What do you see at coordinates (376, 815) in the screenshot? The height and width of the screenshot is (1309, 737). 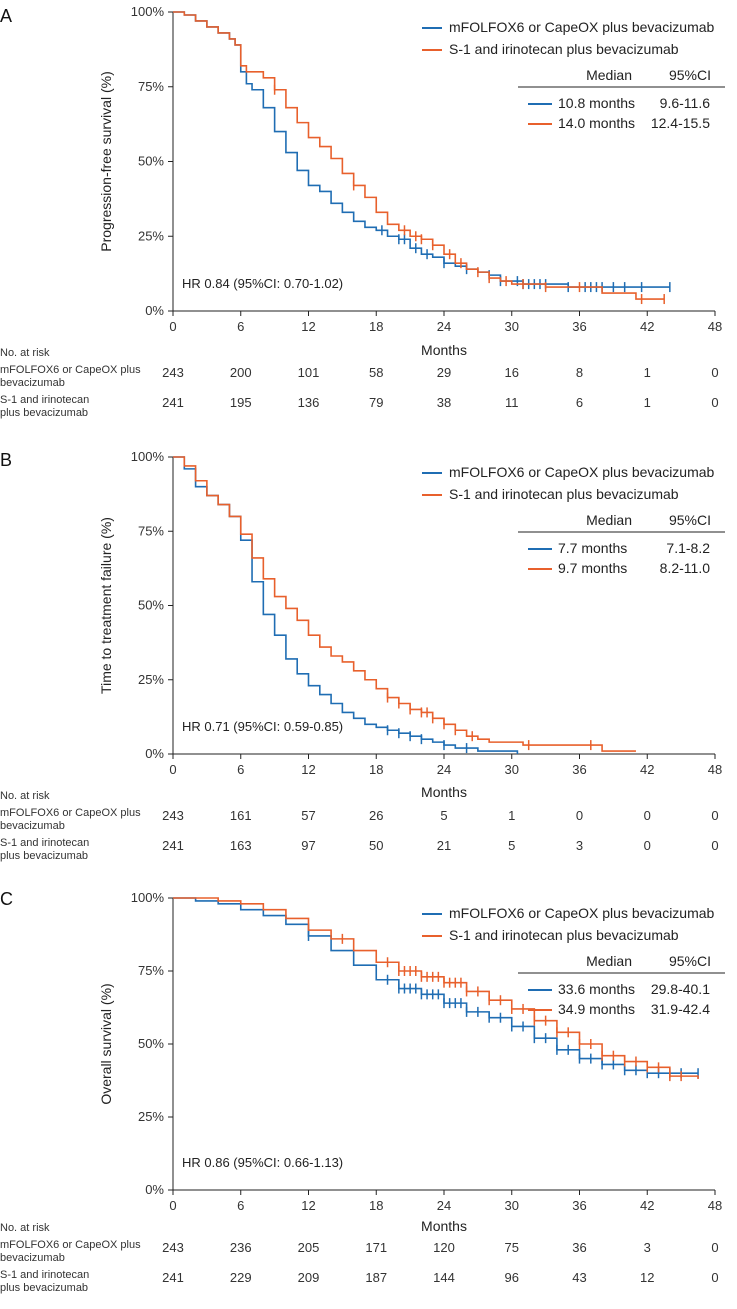 I see `risk-count: 26` at bounding box center [376, 815].